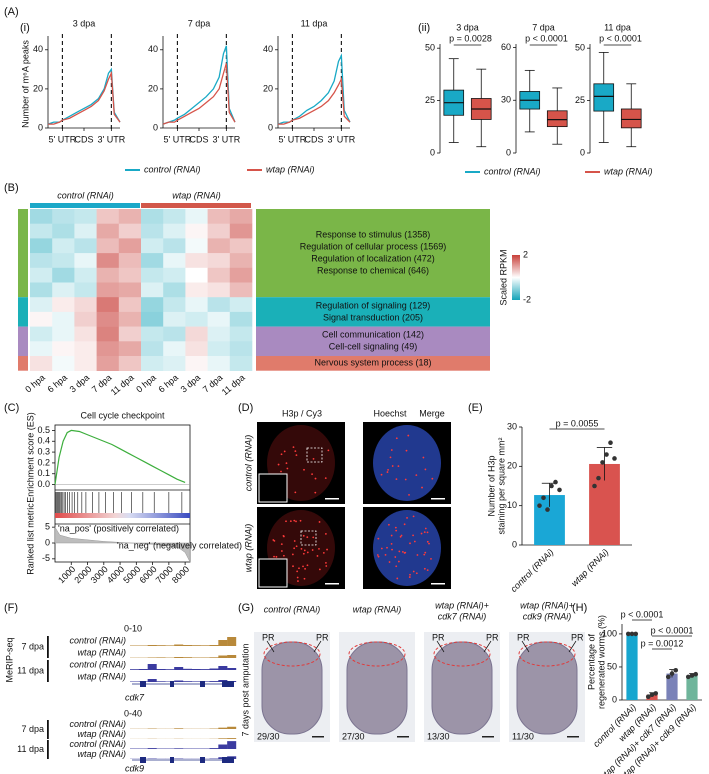  Describe the element at coordinates (372, 363) in the screenshot. I see `go-term: Nervous system process (18)` at that location.